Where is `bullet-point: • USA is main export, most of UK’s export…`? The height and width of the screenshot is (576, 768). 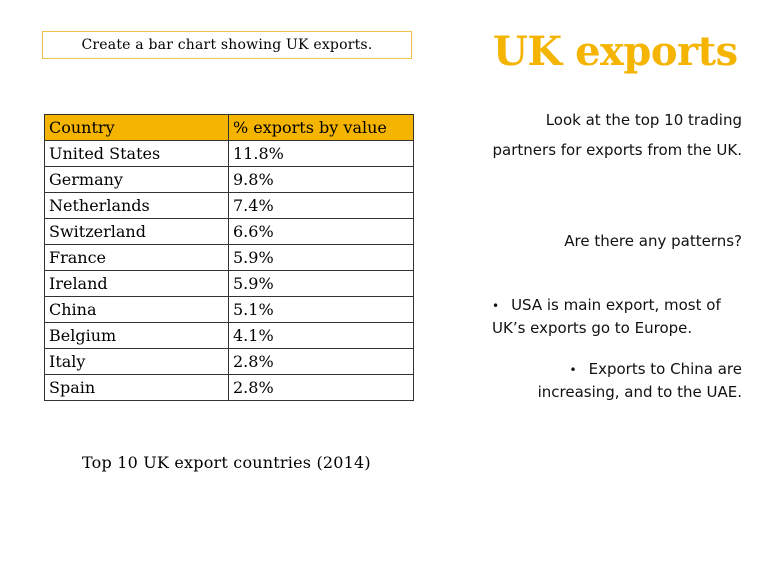
bullet-point: • USA is main export, most of UK’s export… is located at coordinates (617, 316).